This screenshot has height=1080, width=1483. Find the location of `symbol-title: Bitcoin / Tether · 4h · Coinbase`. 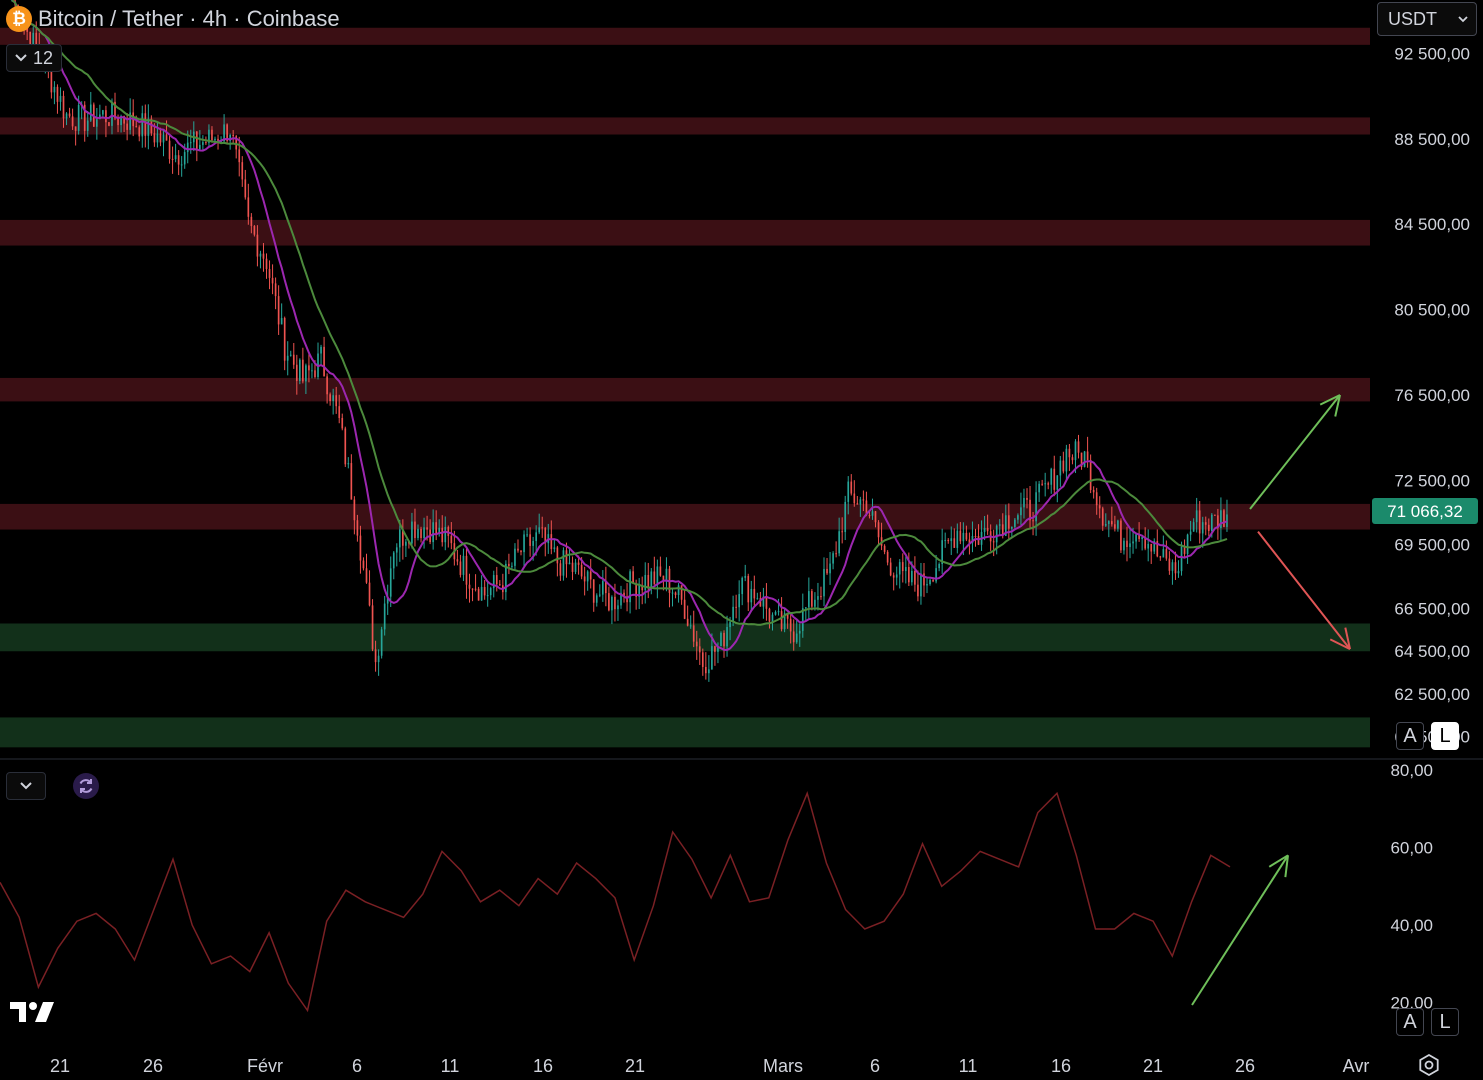

symbol-title: Bitcoin / Tether · 4h · Coinbase is located at coordinates (189, 18).